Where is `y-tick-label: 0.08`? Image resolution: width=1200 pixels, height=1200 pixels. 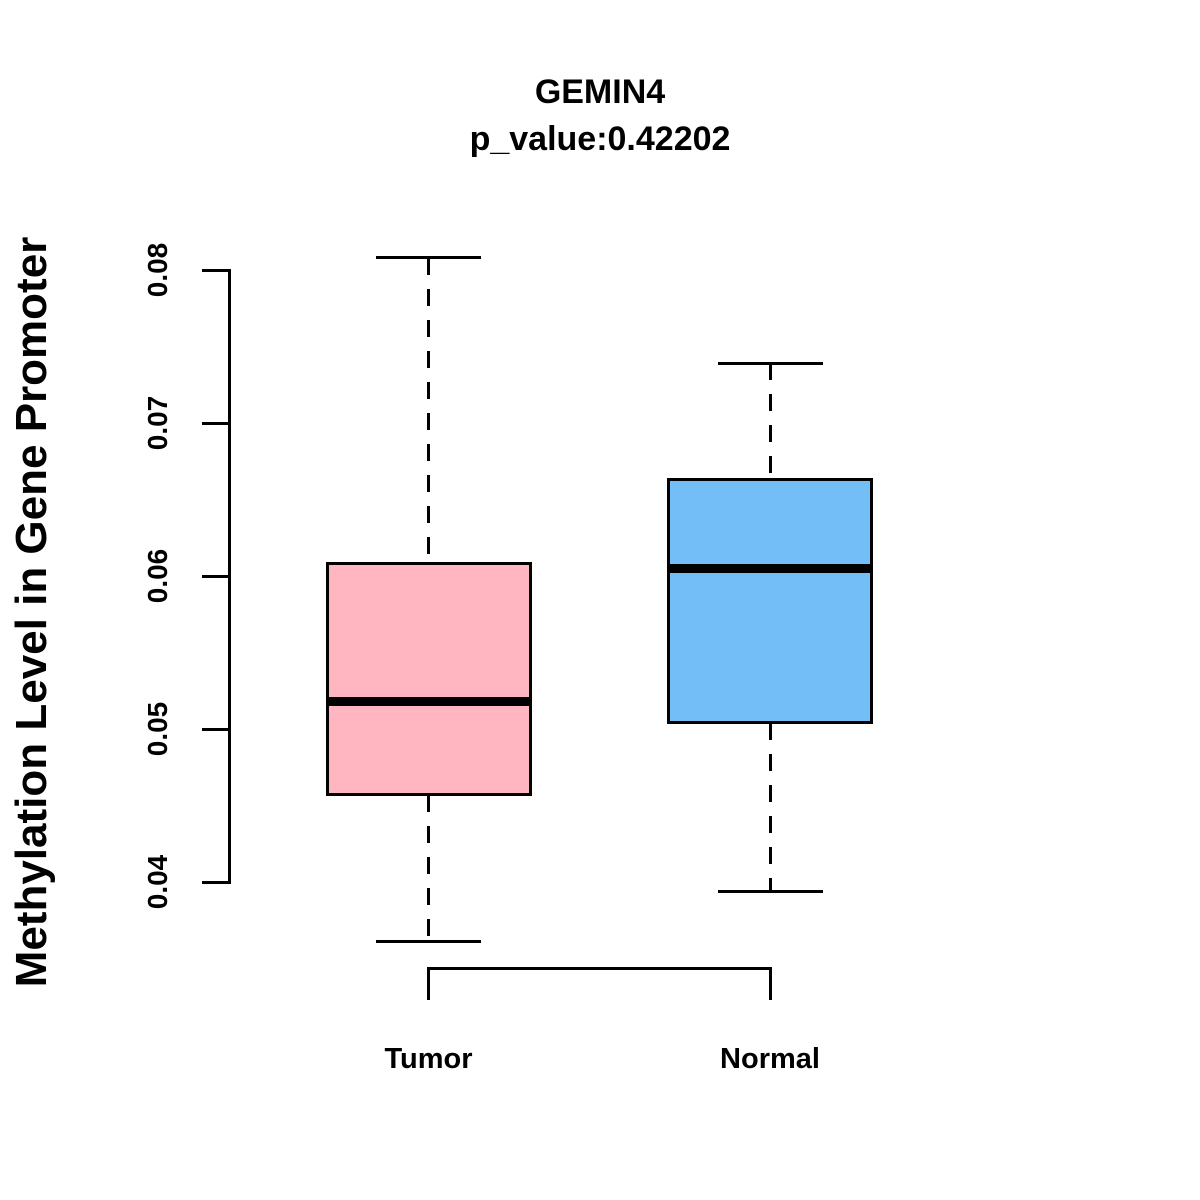
y-tick-label: 0.08 is located at coordinates (157, 270).